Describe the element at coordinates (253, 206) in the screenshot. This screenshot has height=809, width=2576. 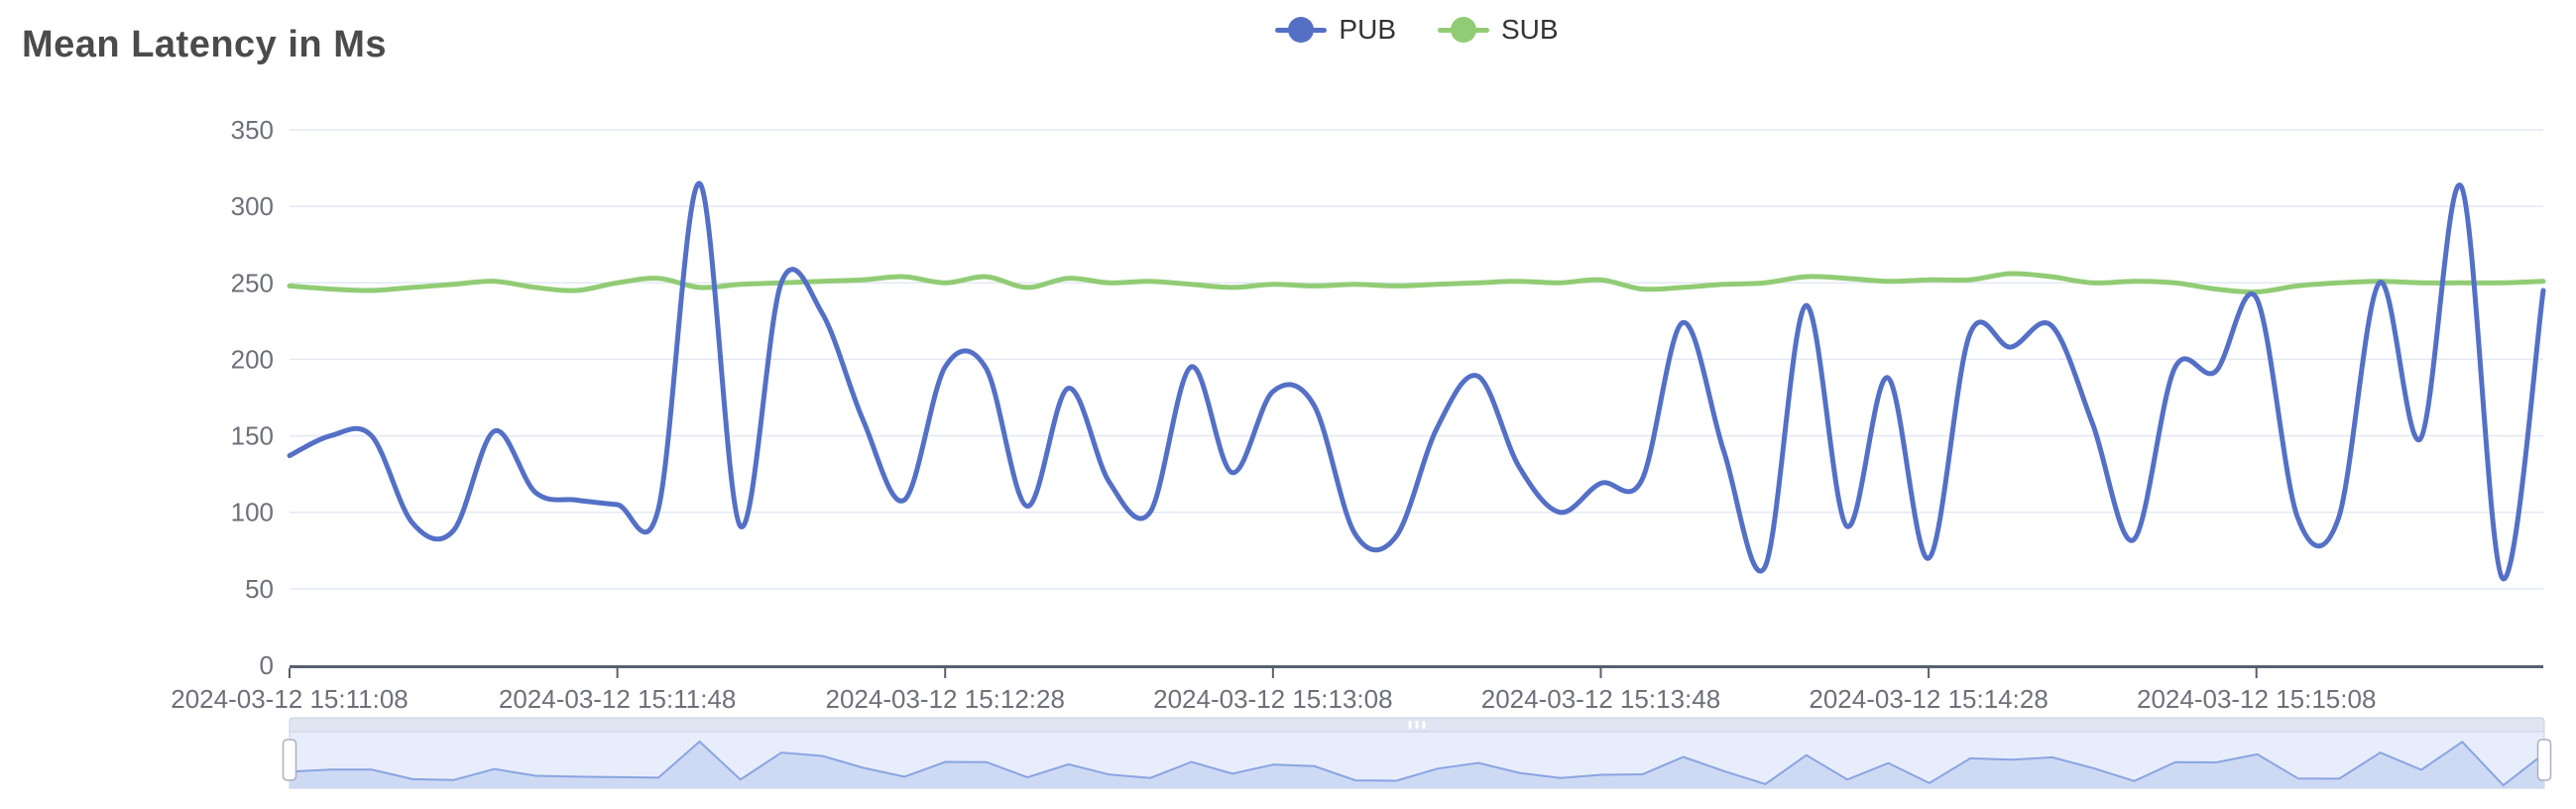
I see `y-axis-label: 300` at that location.